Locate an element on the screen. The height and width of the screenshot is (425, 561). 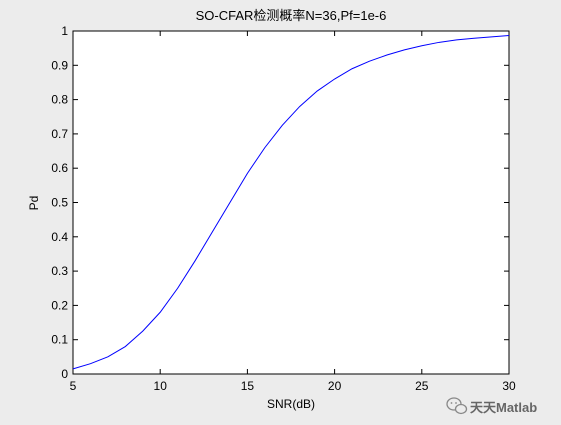
y-tick-label: 0.6 is located at coordinates (59, 168).